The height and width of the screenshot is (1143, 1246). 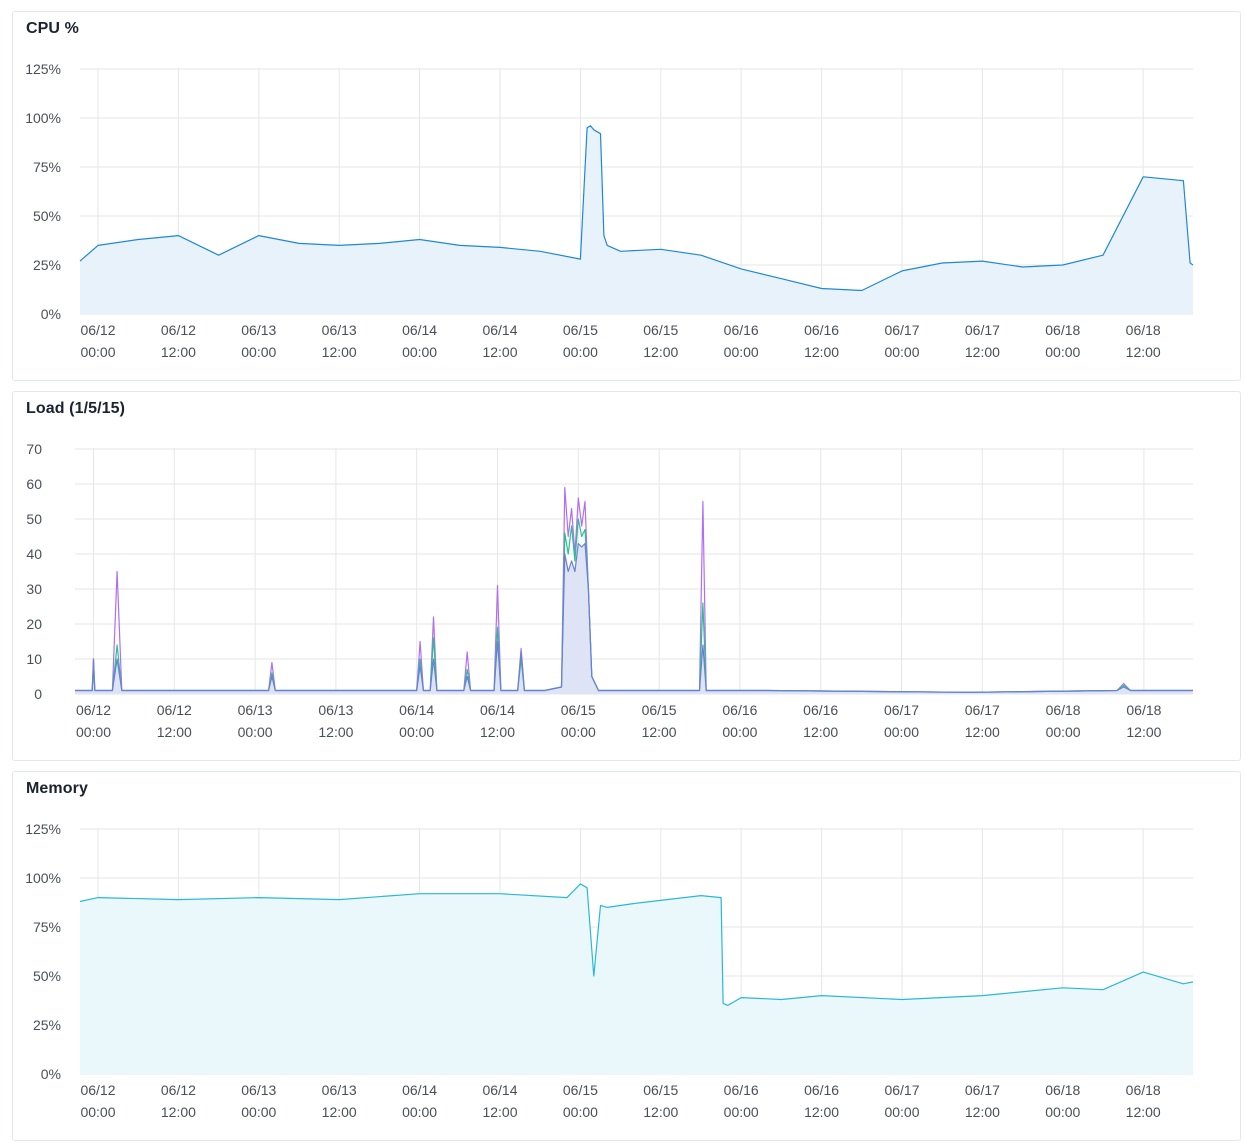 I want to click on cpu-x-tick-date: 06/14, so click(x=419, y=330).